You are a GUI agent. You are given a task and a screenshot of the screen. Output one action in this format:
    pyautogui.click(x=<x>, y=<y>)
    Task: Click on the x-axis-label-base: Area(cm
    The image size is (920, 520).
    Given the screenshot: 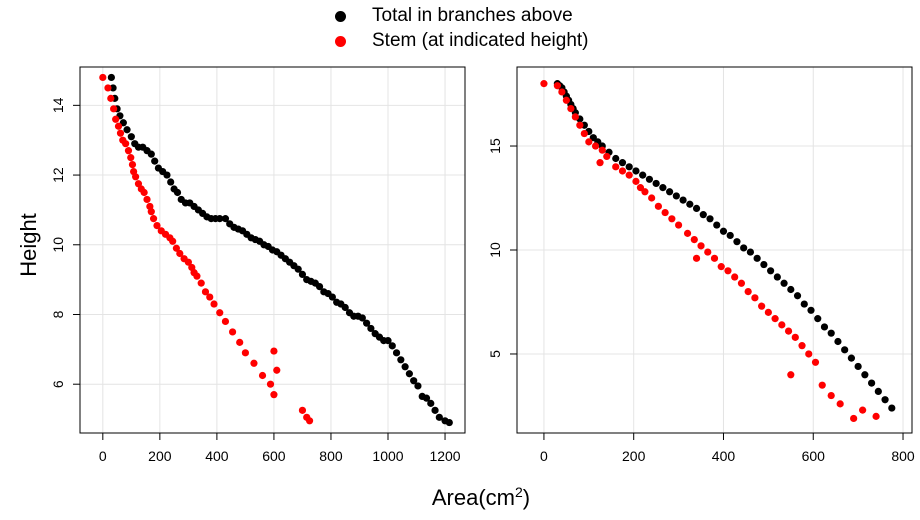 What is the action you would take?
    pyautogui.click(x=473, y=497)
    